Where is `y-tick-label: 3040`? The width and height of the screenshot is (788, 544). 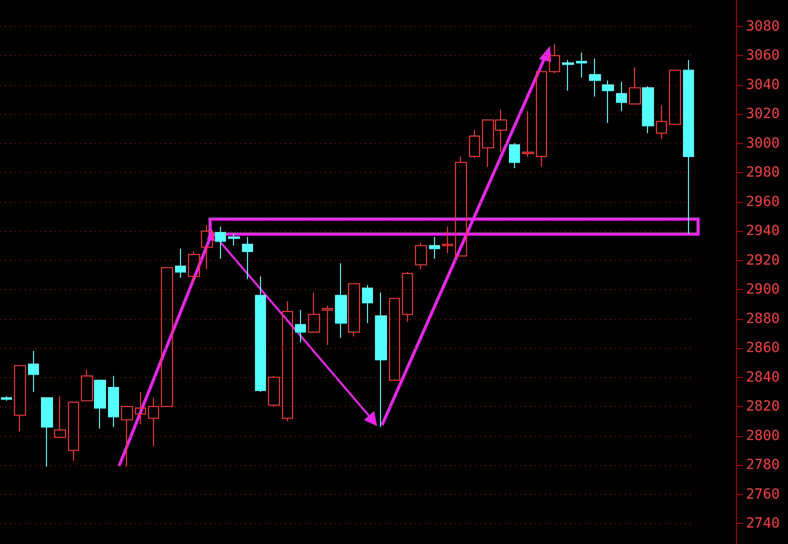 y-tick-label: 3040 is located at coordinates (763, 84).